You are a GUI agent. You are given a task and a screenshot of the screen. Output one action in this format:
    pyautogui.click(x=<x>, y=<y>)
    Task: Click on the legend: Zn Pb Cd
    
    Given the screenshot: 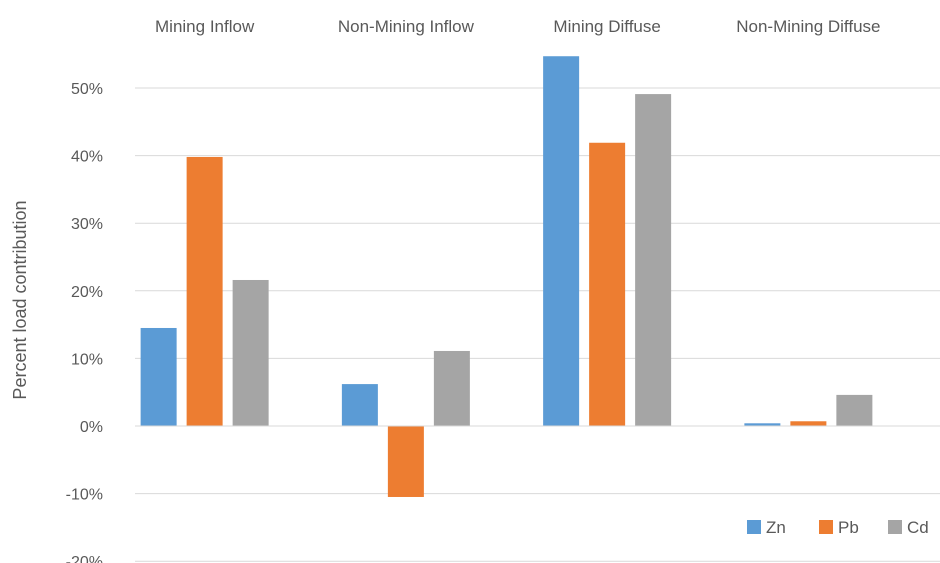 What is the action you would take?
    pyautogui.click(x=838, y=527)
    